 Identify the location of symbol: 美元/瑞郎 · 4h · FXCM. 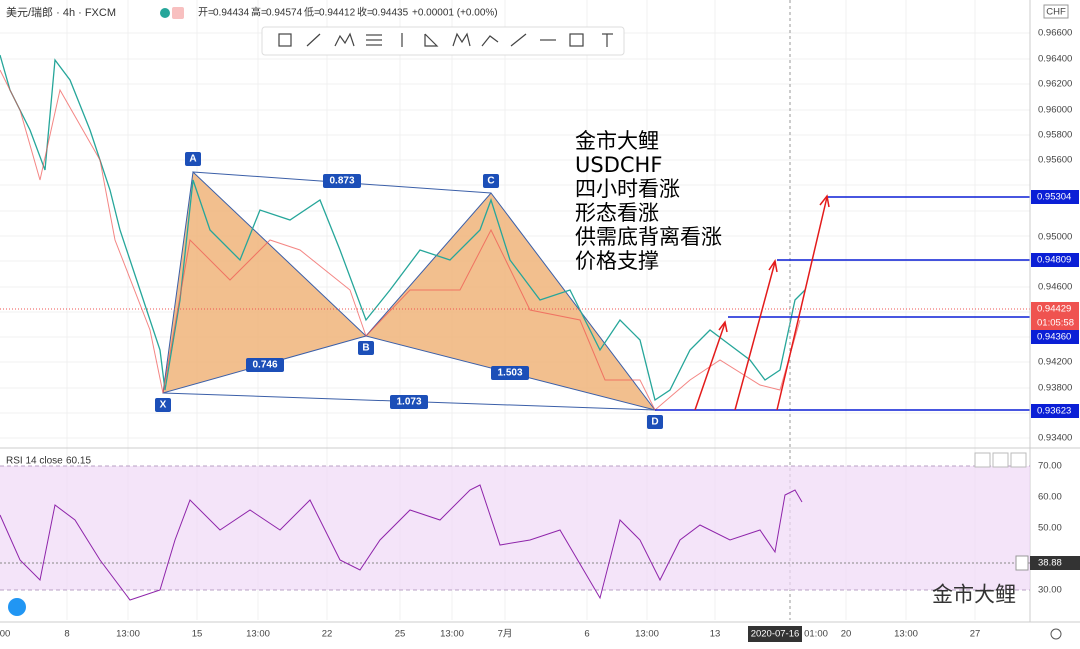
(61, 12).